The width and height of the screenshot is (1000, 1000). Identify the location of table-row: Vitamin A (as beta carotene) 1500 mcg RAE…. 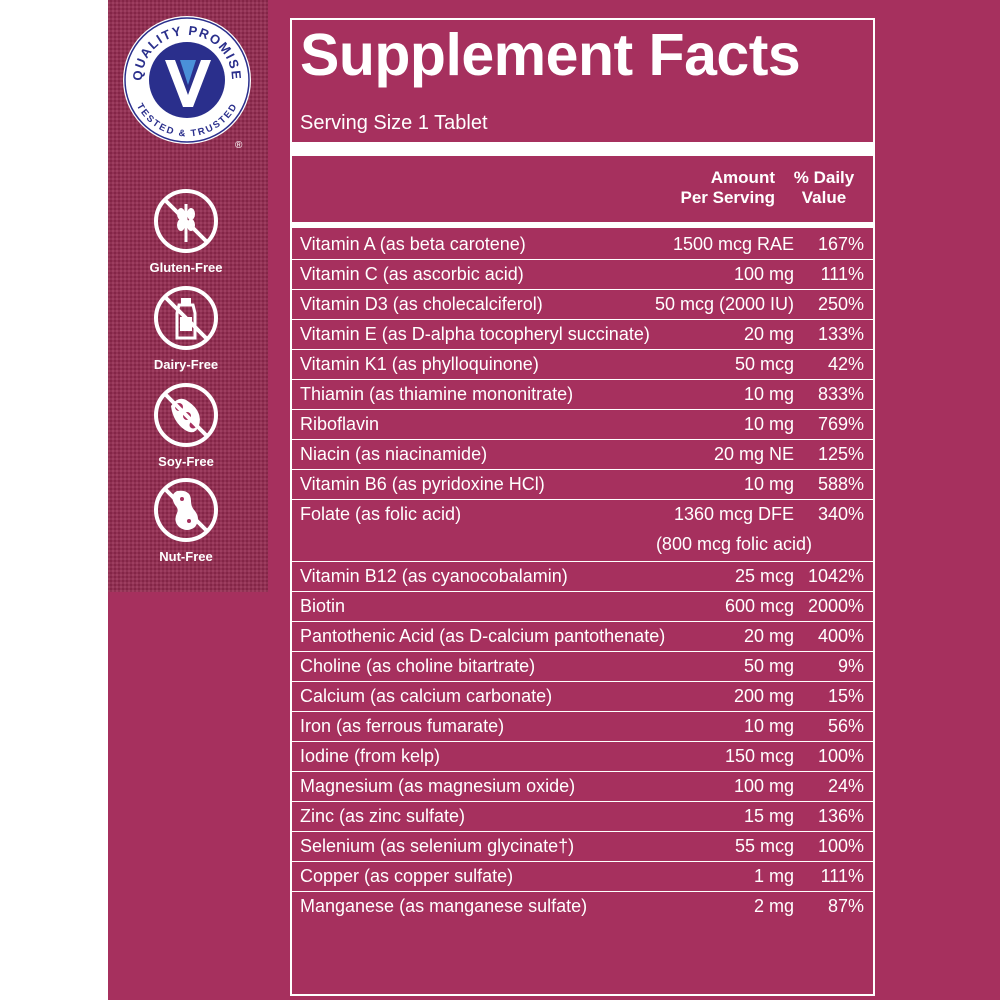
(582, 245).